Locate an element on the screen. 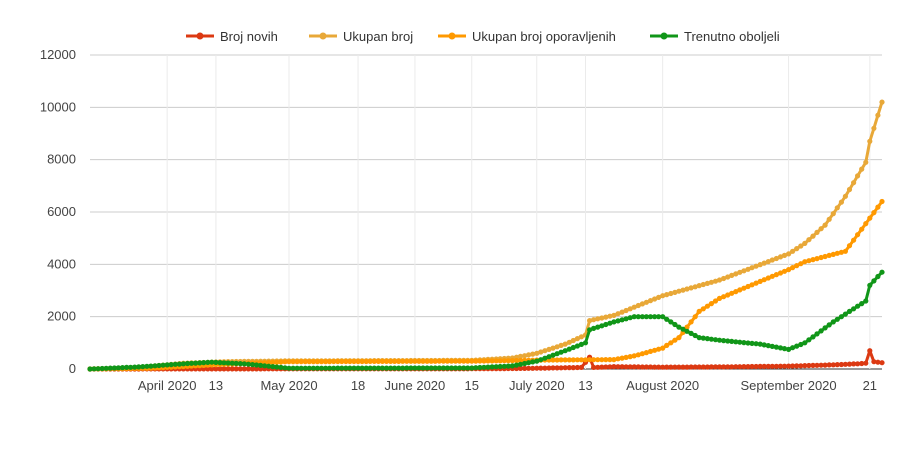 This screenshot has width=924, height=452. y-tick-label: 6000 is located at coordinates (61, 211).